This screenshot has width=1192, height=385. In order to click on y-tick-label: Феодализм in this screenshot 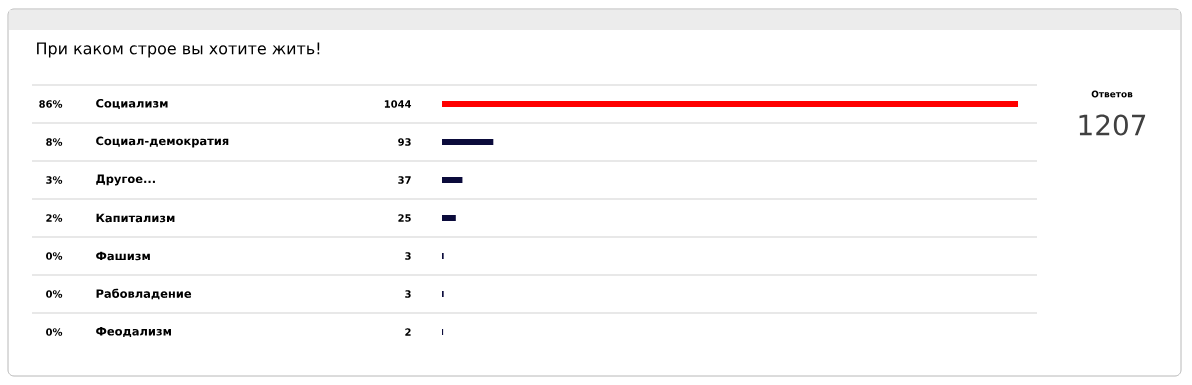, I will do `click(133, 332)`.